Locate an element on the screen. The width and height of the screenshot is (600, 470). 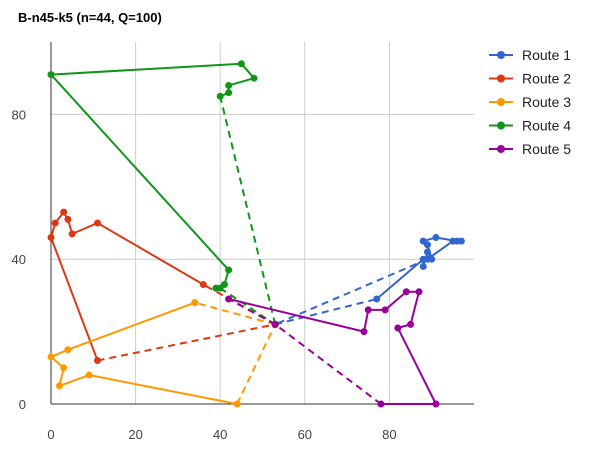
y-tick-label: 0 is located at coordinates (22, 404).